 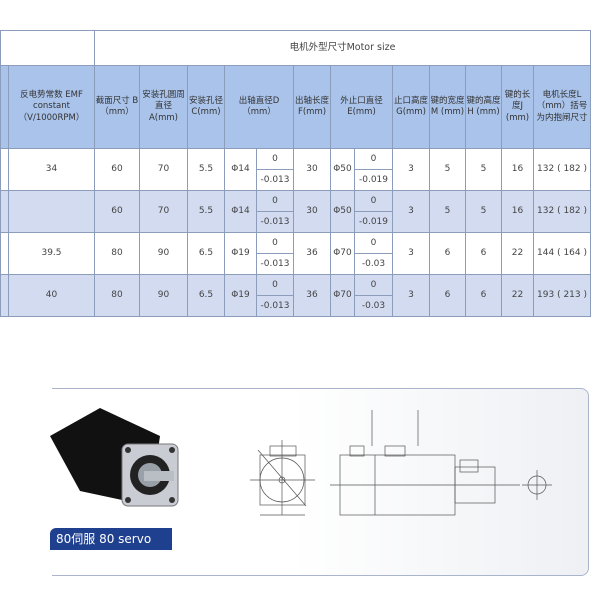 I want to click on header-emf: 反电势常数 EMF constant （V/1000RPM）, so click(x=51, y=107).